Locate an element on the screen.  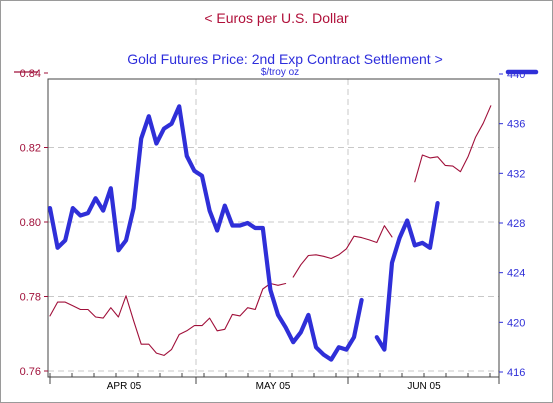
gold-unit-label: $/troy oz is located at coordinates (280, 72).